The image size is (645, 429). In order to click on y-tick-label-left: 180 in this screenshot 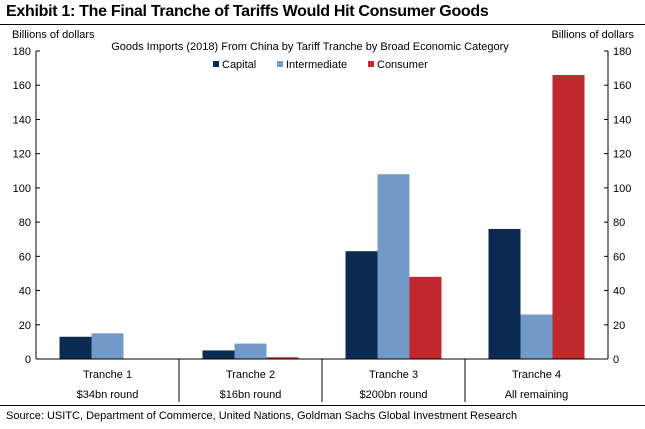, I will do `click(22, 52)`.